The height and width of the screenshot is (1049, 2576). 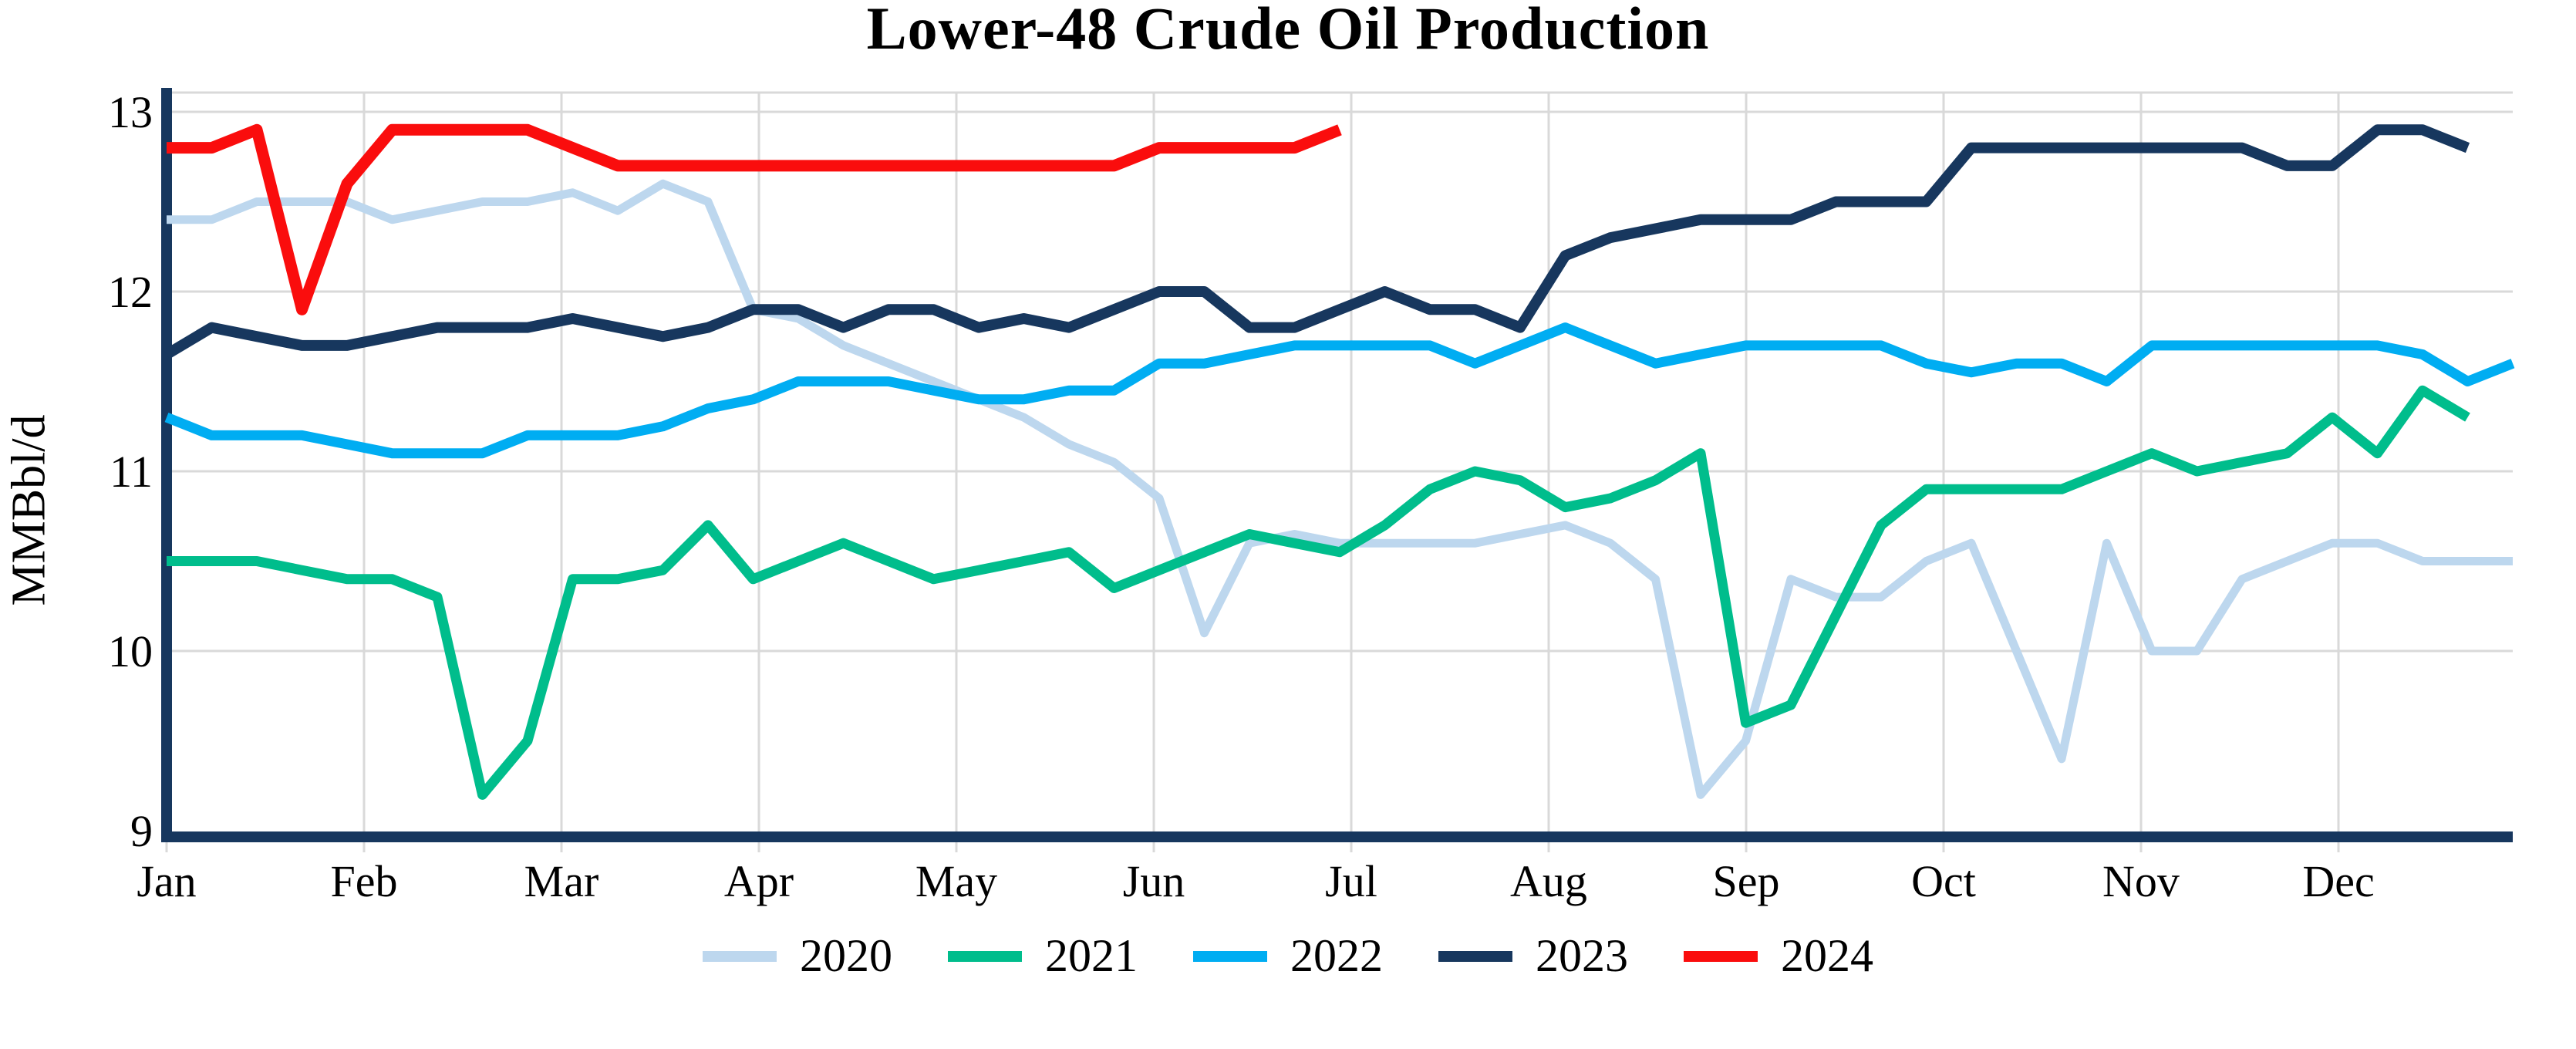 I want to click on series-line-2024, so click(x=754, y=219).